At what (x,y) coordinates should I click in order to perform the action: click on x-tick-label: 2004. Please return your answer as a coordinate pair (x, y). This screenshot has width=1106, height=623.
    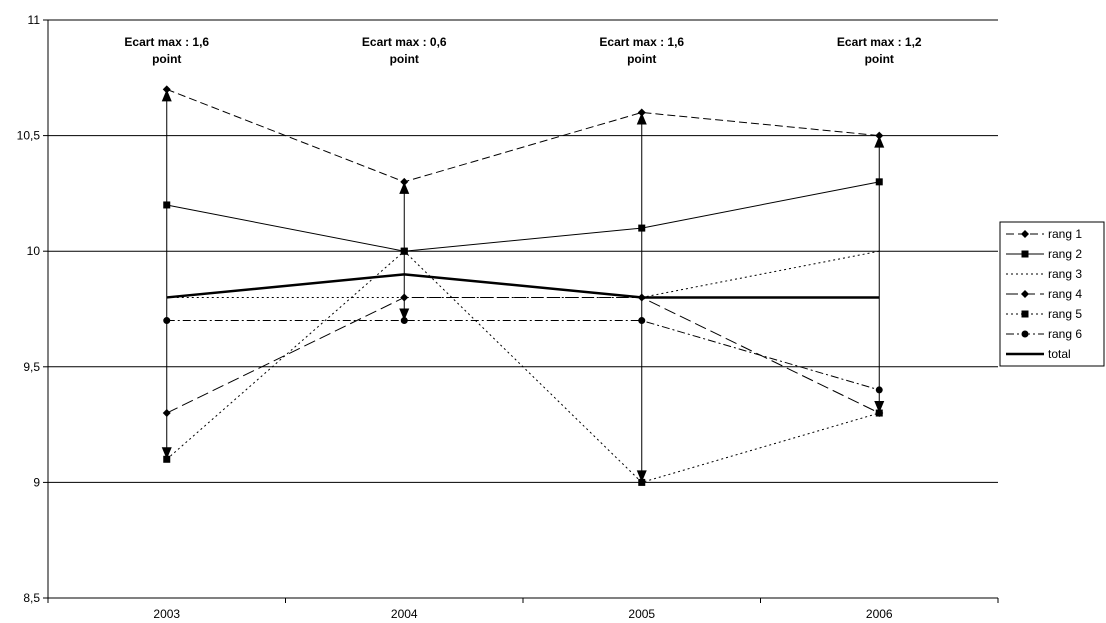
    Looking at the image, I should click on (404, 614).